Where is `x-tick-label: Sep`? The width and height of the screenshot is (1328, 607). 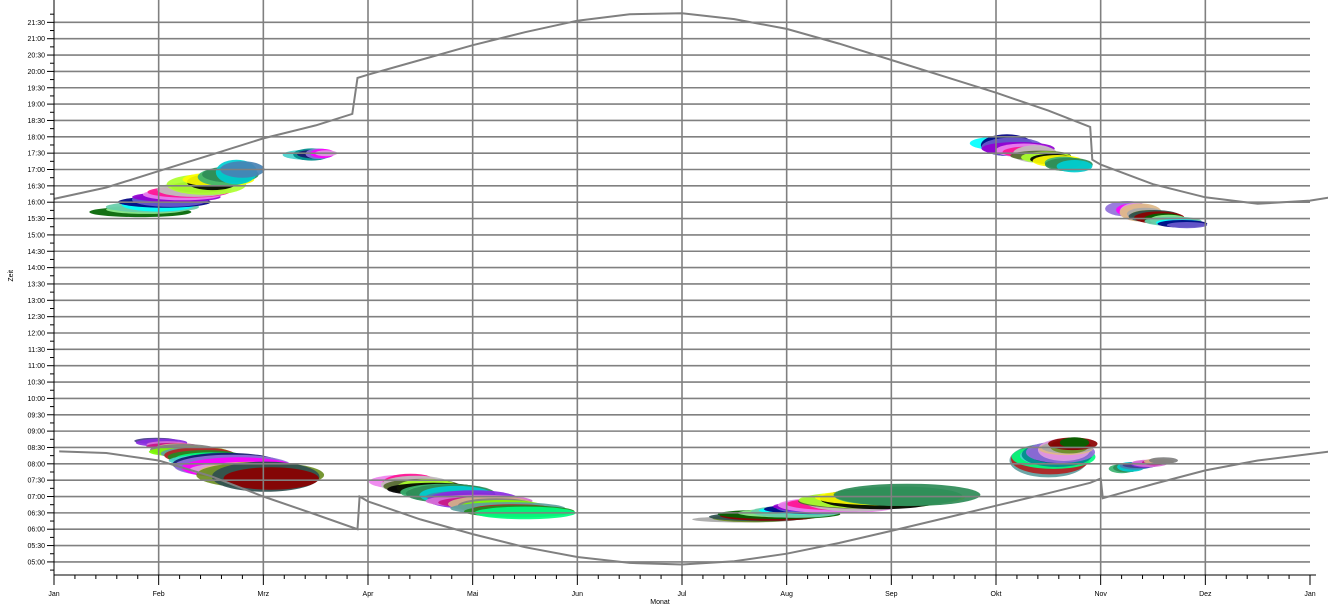
x-tick-label: Sep is located at coordinates (891, 594).